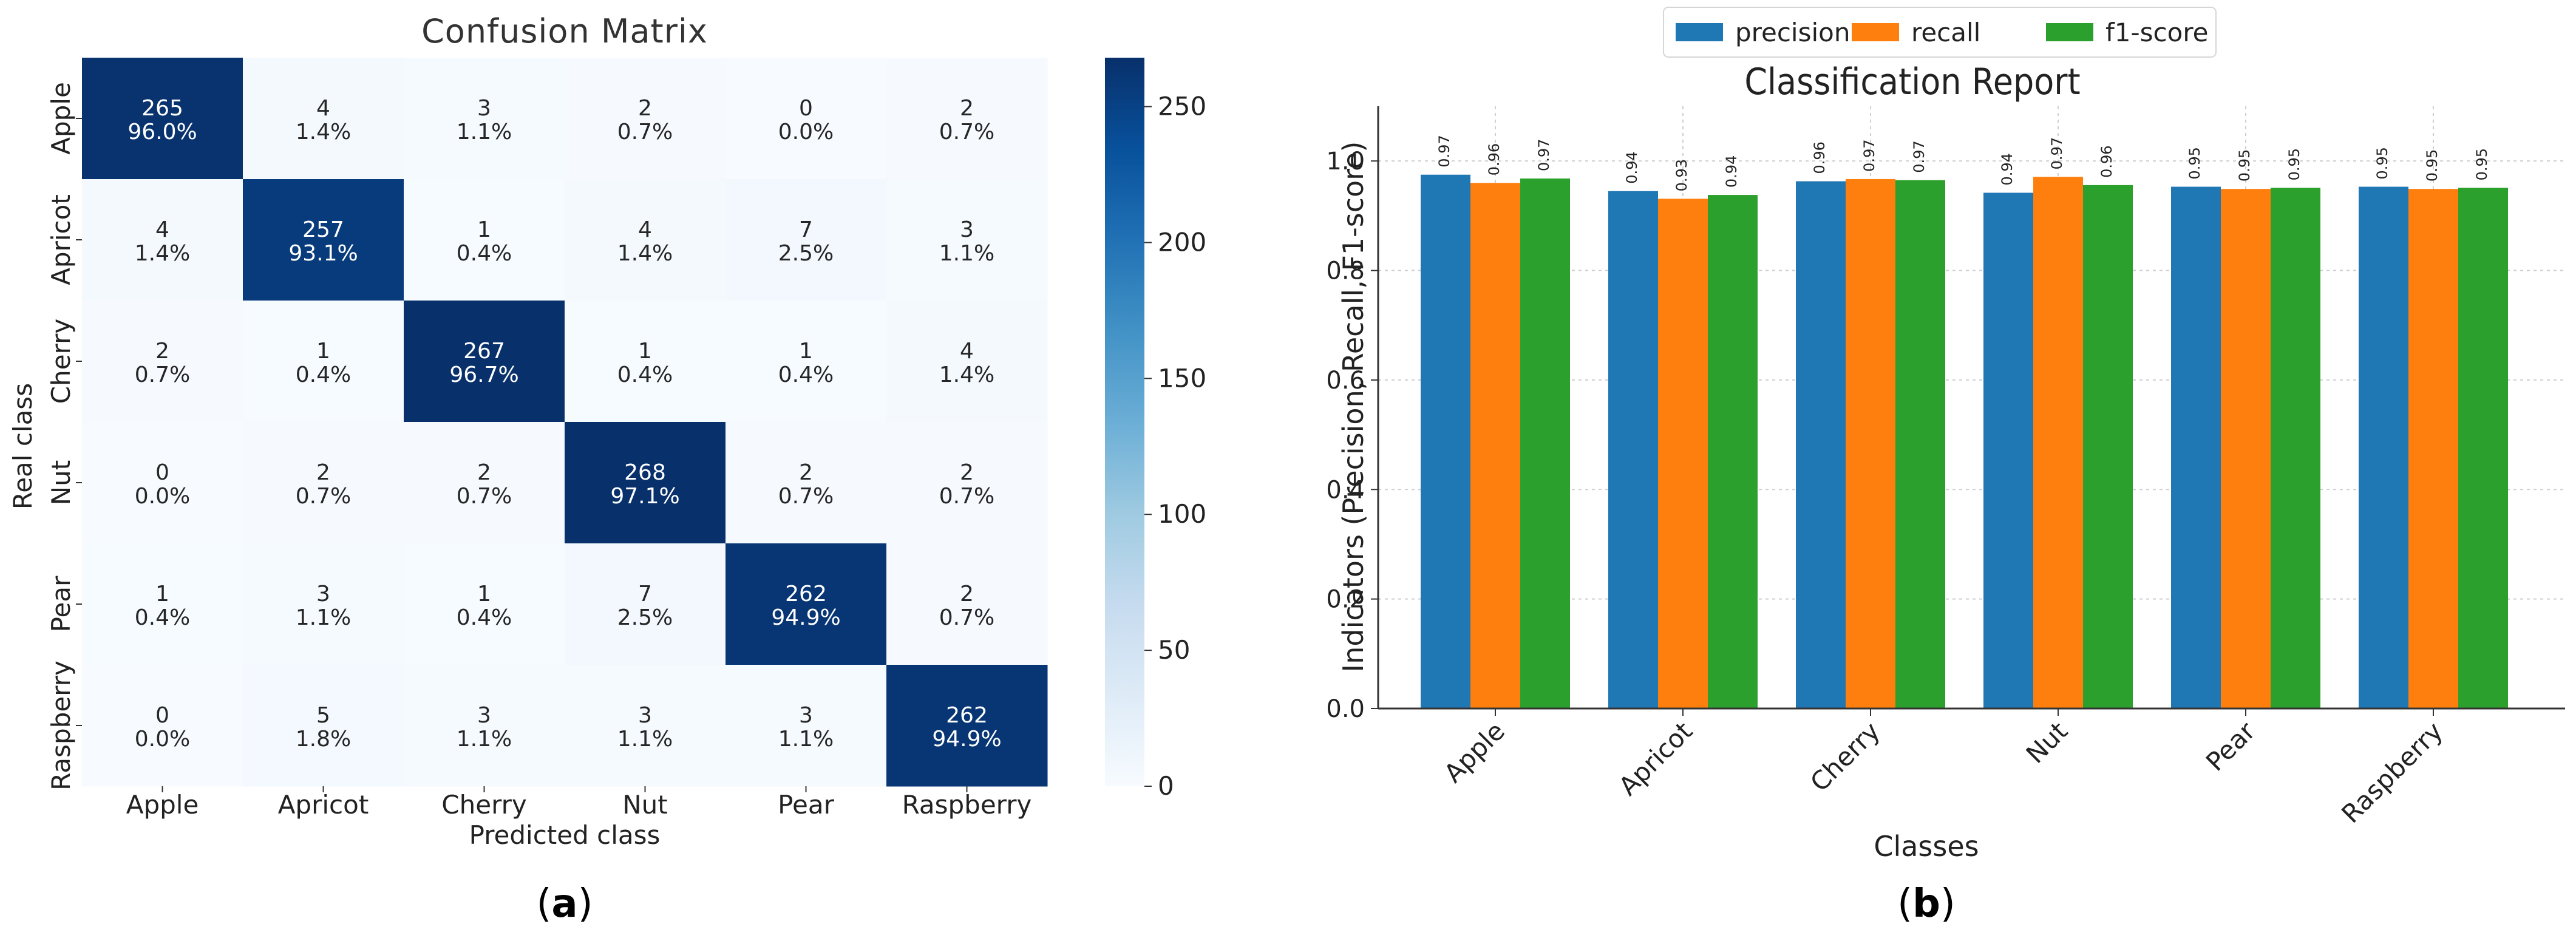 The image size is (2576, 938). Describe the element at coordinates (1345, 600) in the screenshot. I see `bar-ytick-label: 0.2` at that location.